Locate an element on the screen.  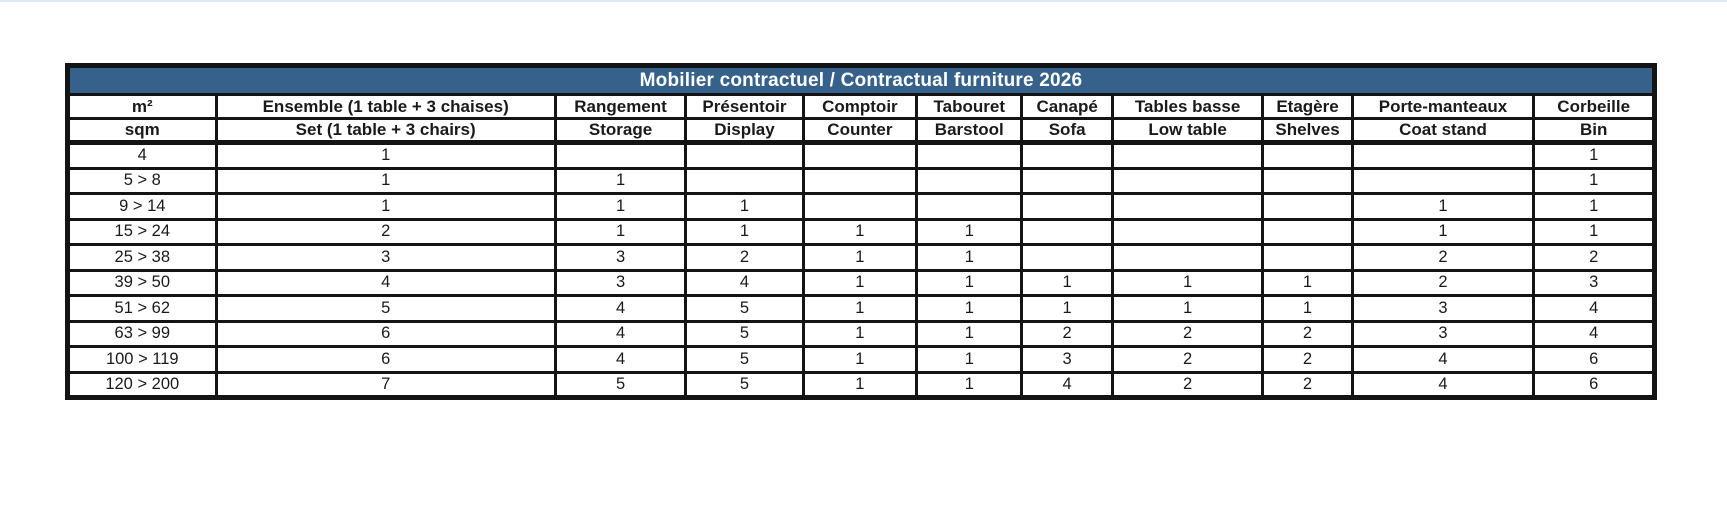
column-header-fr-counter: Comptoir is located at coordinates (860, 106).